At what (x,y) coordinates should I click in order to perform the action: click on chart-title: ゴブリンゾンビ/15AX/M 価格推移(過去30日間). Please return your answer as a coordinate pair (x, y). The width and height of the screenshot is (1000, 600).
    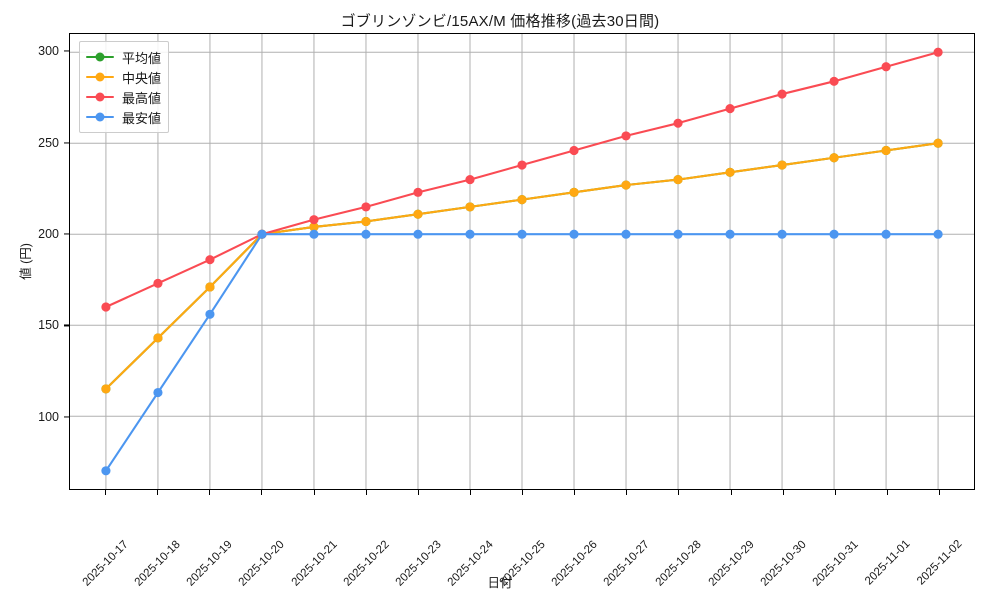
    Looking at the image, I should click on (500, 21).